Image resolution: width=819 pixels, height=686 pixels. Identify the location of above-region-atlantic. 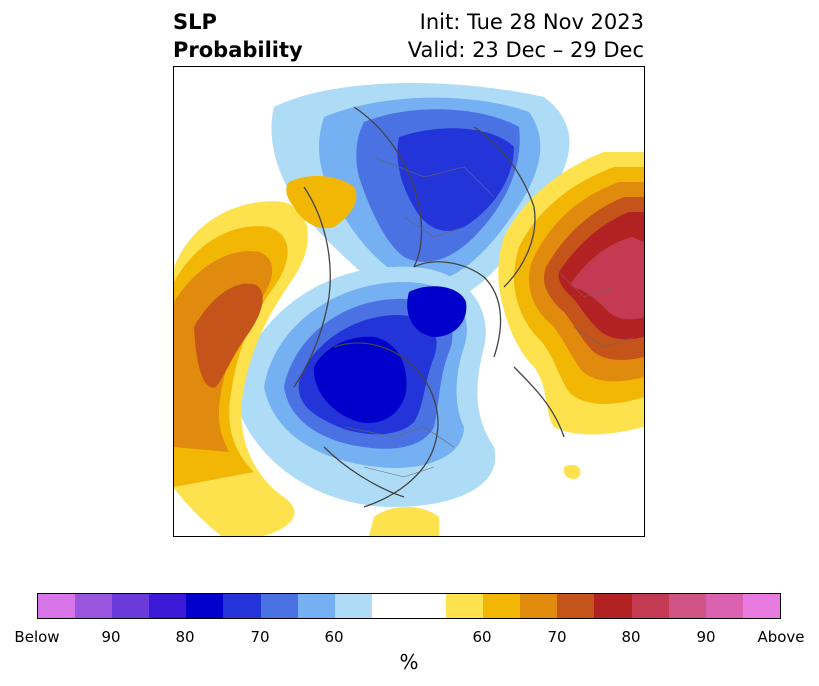
(572, 472).